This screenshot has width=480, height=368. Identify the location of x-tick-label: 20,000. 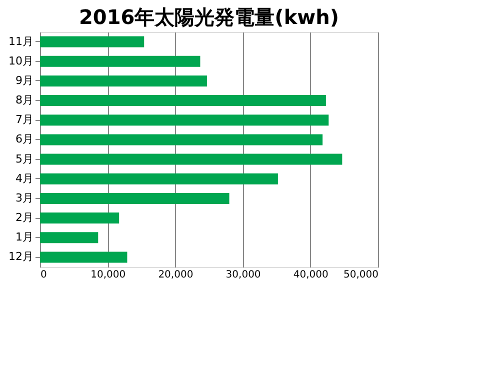
(176, 275).